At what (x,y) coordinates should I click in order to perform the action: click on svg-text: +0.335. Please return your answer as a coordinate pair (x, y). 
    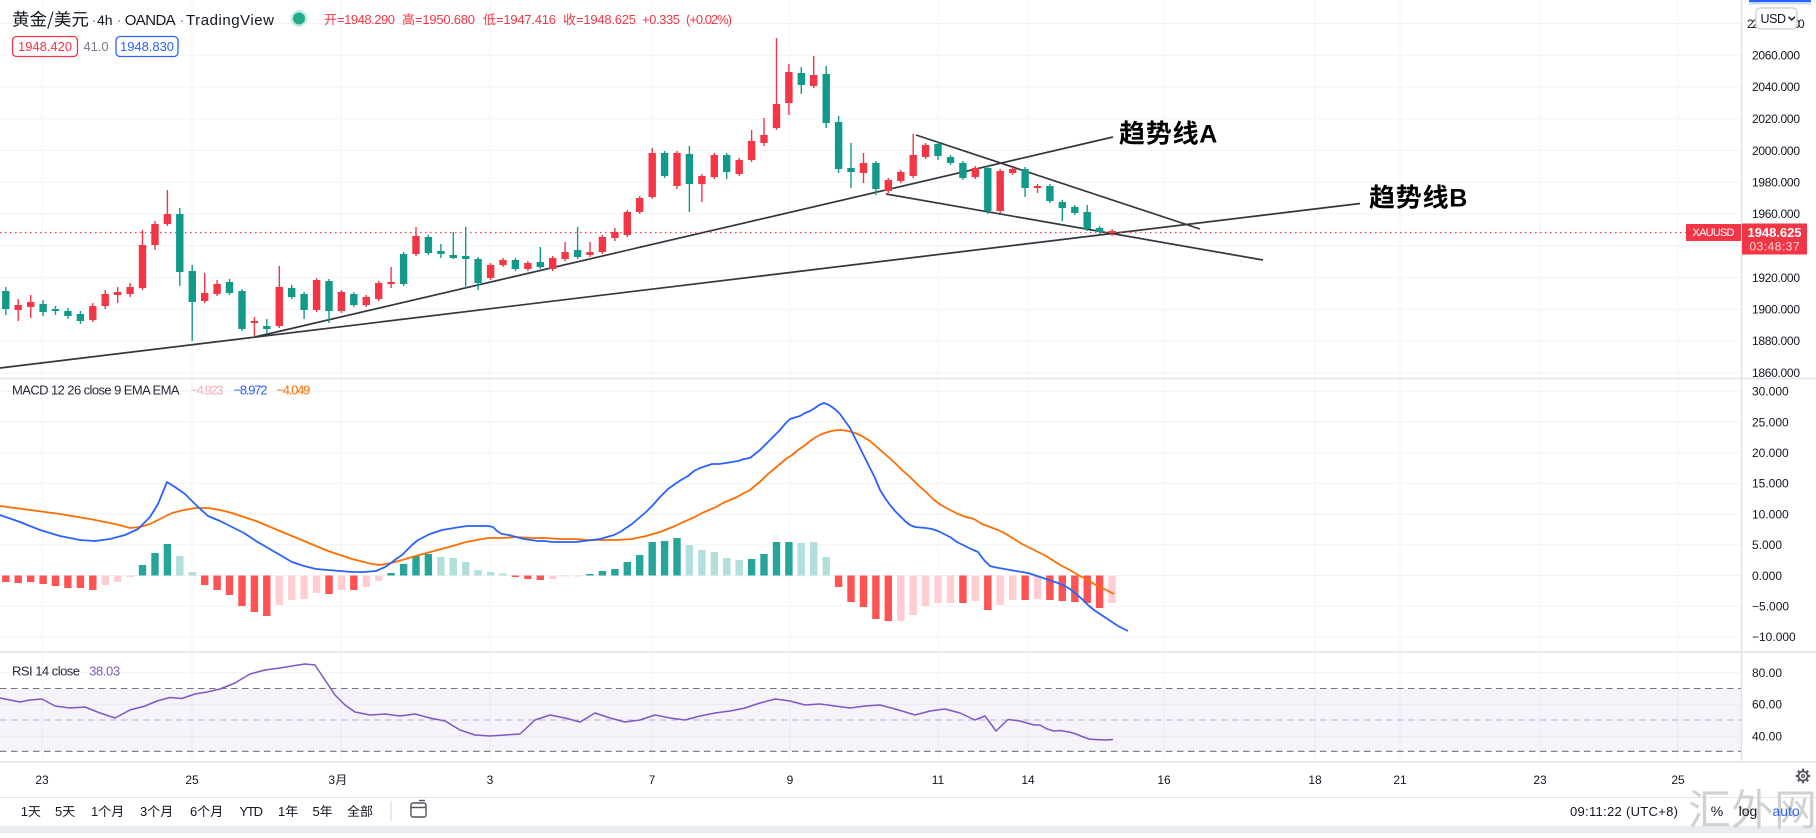
    Looking at the image, I should click on (661, 19).